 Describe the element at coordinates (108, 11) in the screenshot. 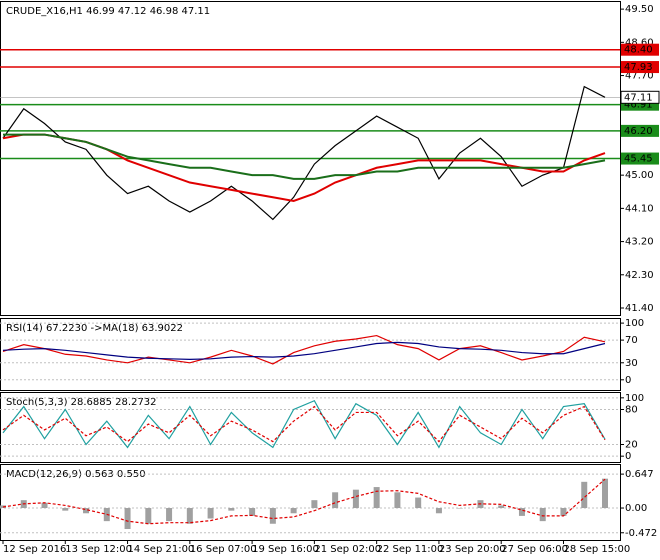

I see `chart-title: CRUDE_X16,H1 46.99 47.12 46.98 47.11` at that location.